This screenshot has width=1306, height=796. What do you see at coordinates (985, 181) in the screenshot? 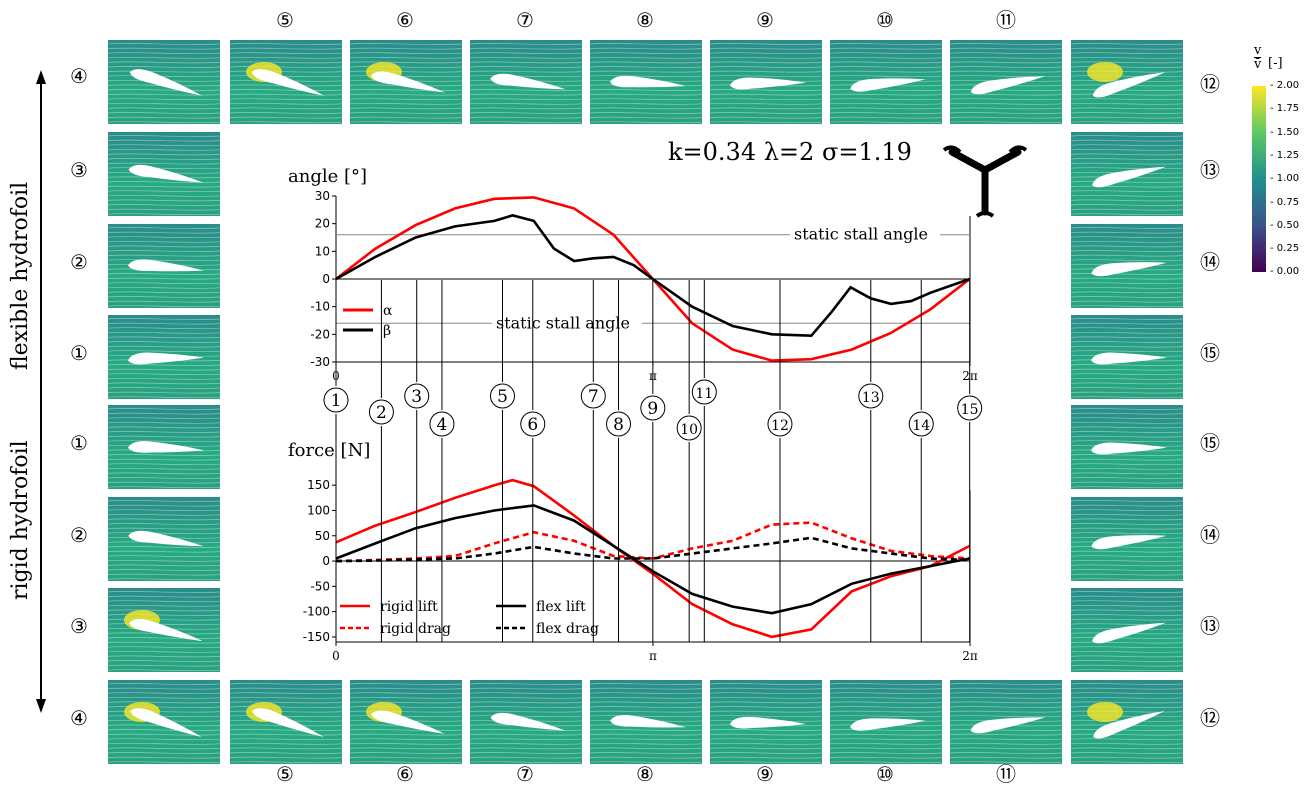
I see `turbine-icon` at bounding box center [985, 181].